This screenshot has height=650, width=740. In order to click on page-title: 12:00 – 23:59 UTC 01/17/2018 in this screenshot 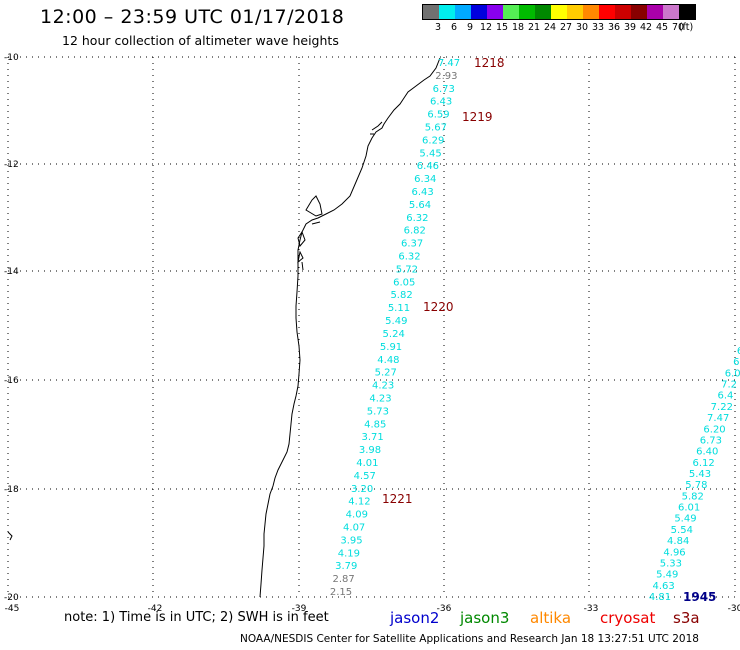, I will do `click(192, 17)`.